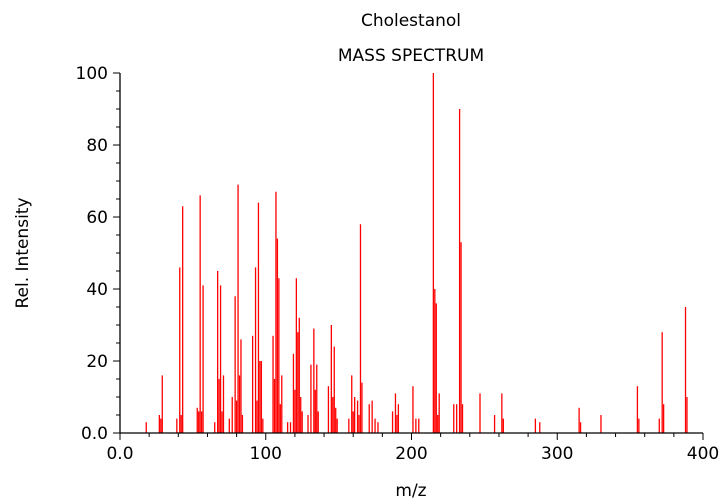  Describe the element at coordinates (557, 454) in the screenshot. I see `x-tick-label: 300` at that location.